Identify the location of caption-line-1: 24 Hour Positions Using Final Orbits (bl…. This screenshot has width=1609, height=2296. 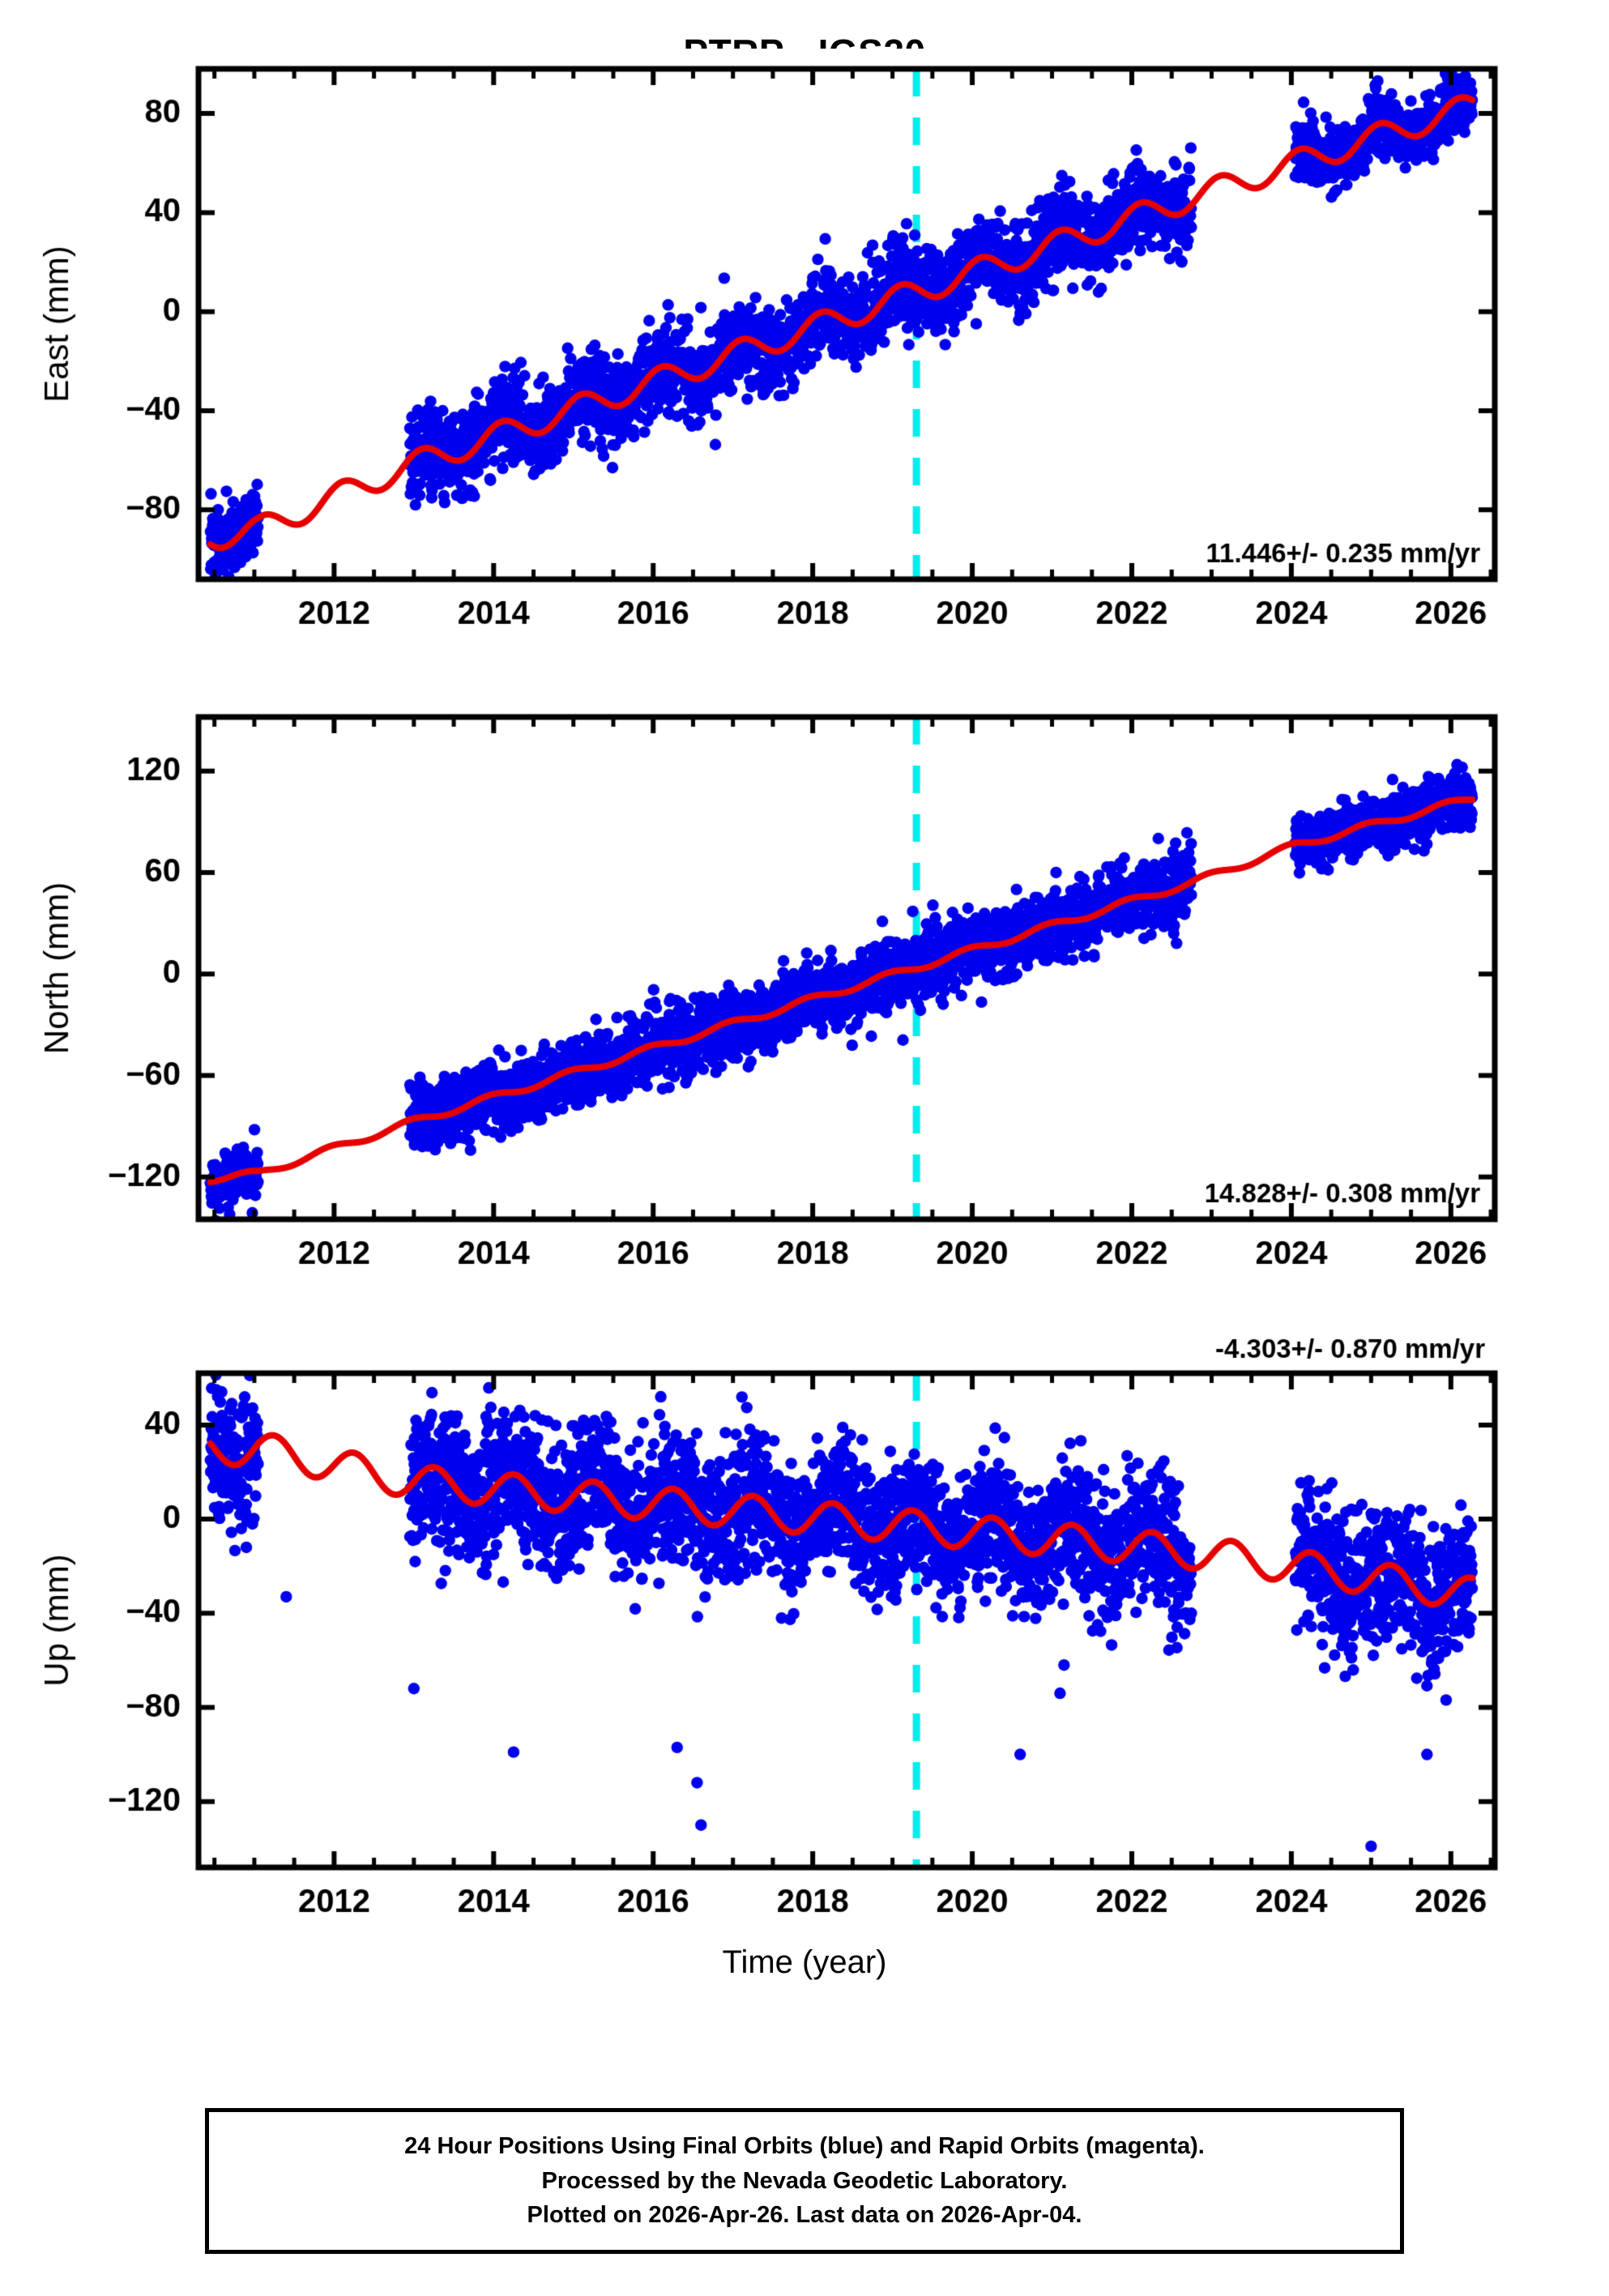
(804, 2145).